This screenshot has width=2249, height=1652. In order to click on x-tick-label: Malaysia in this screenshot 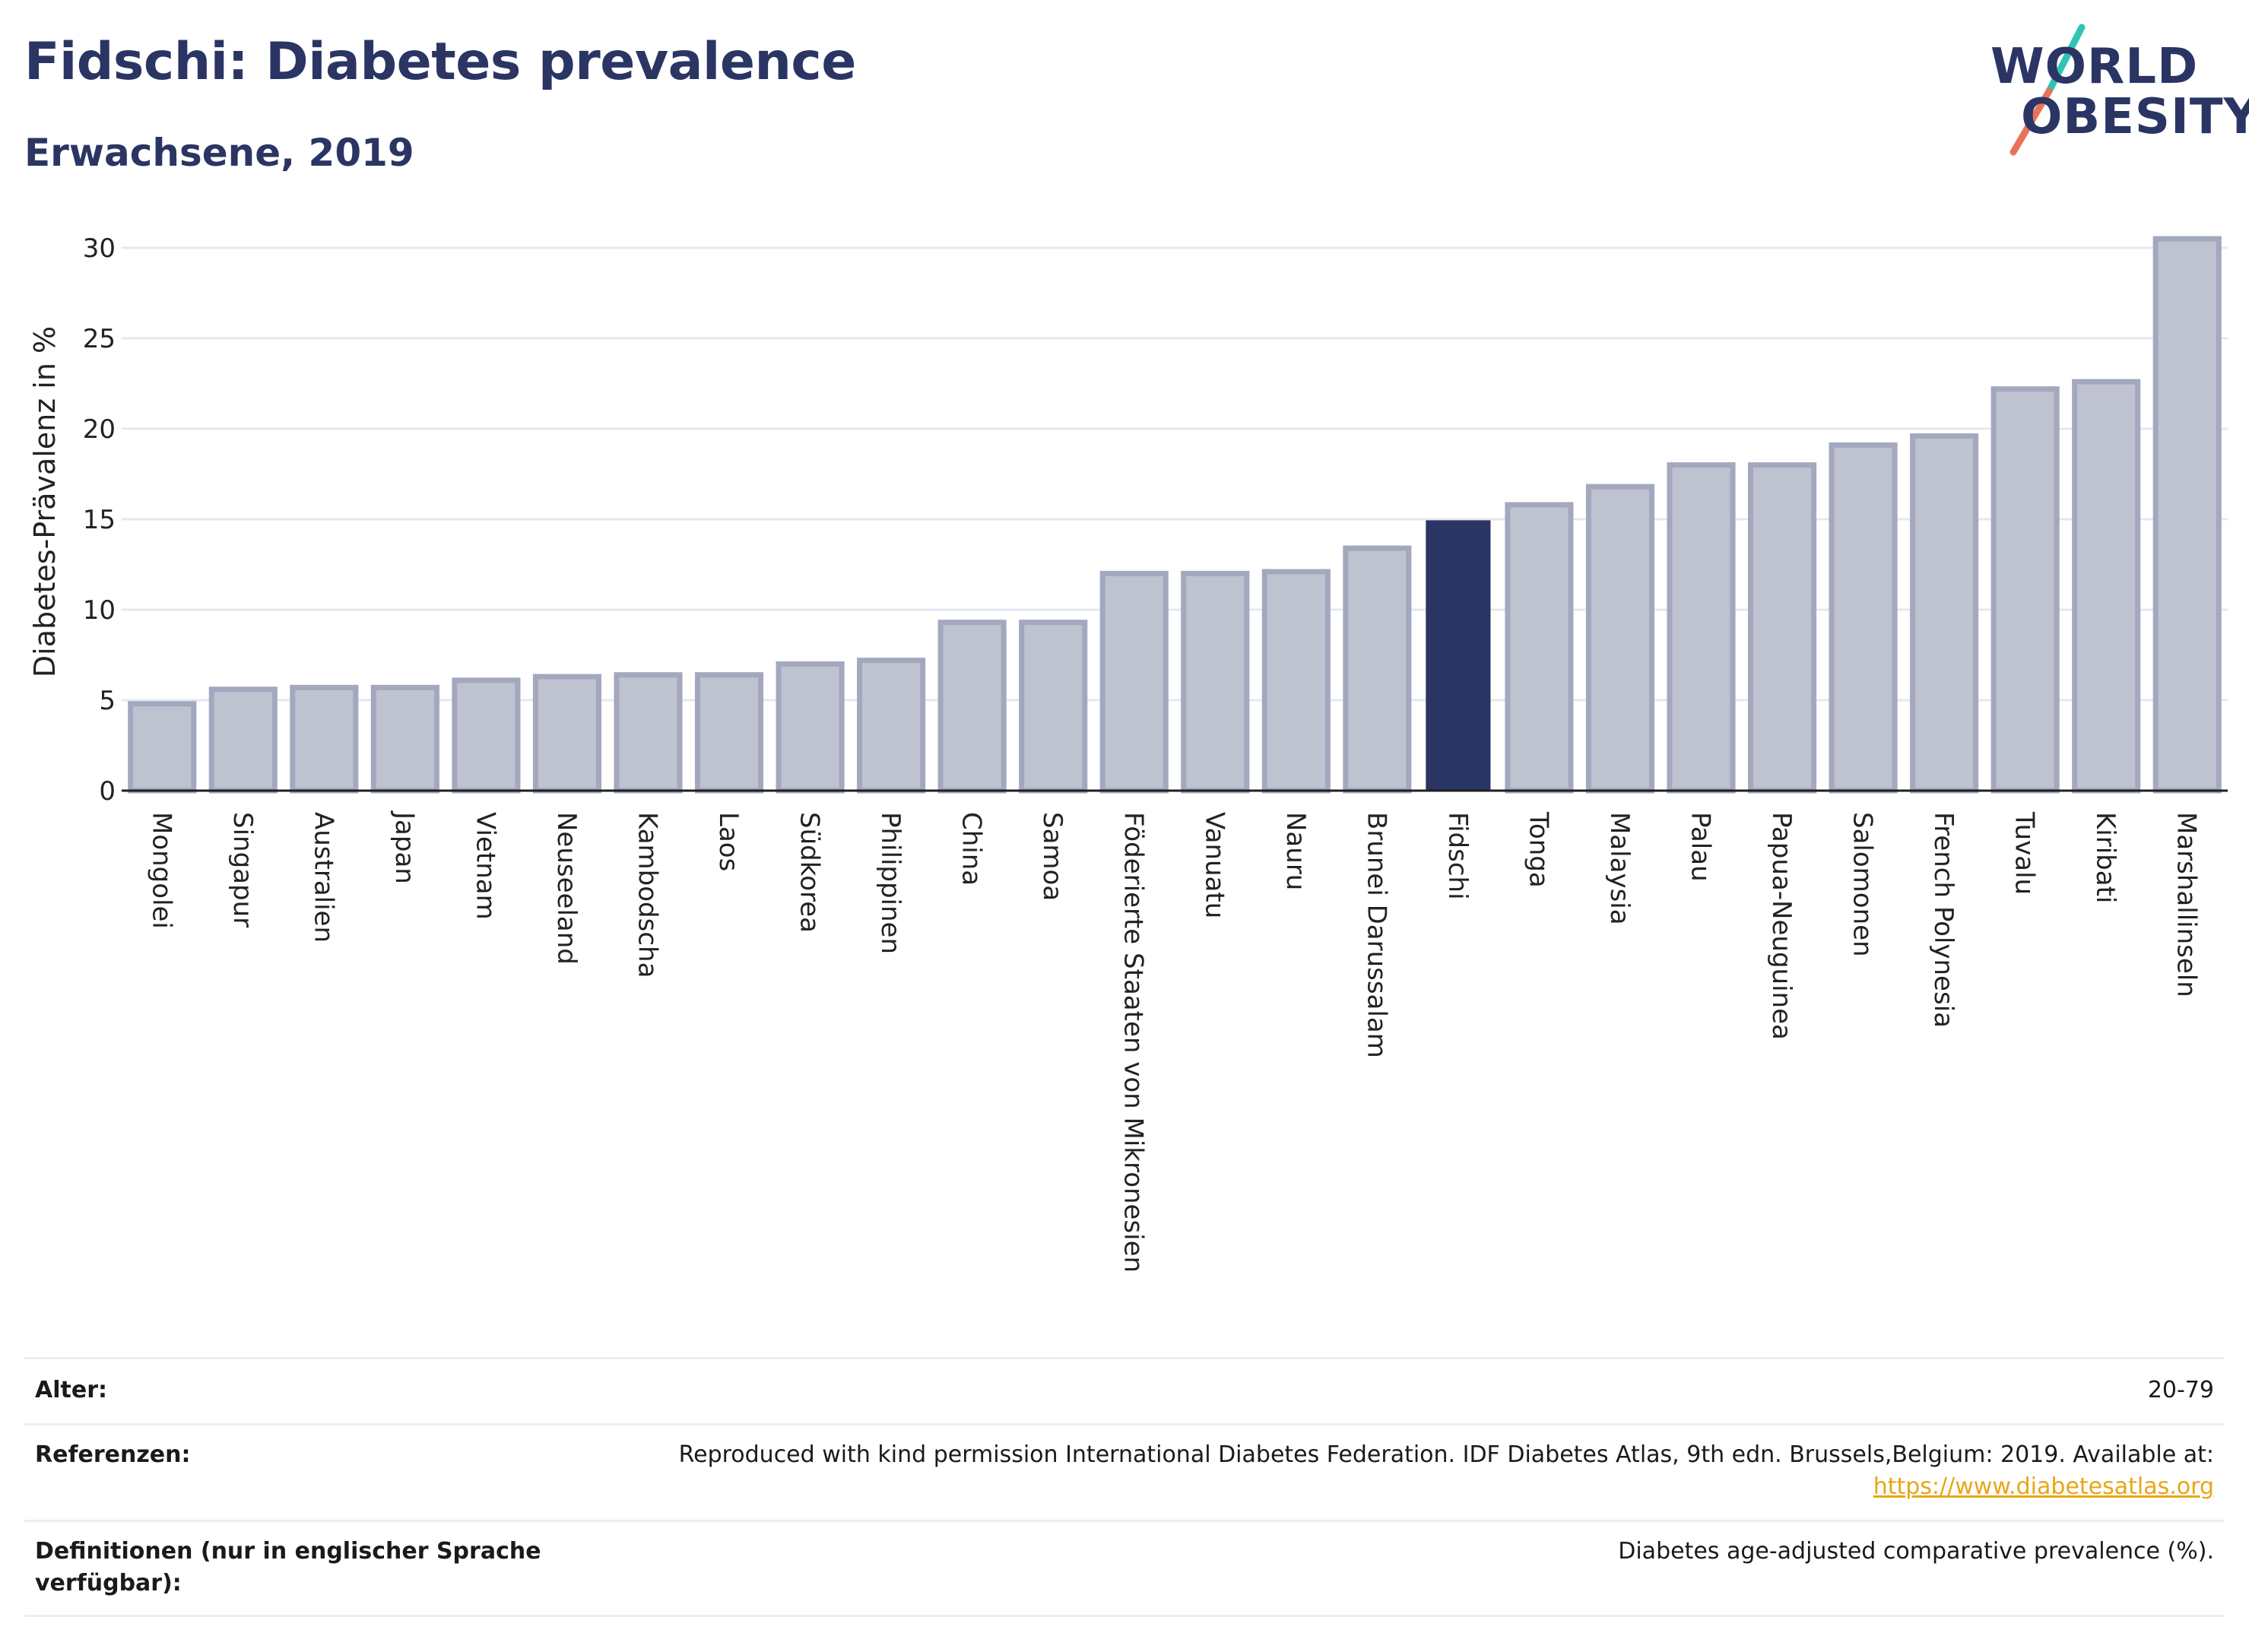, I will do `click(1619, 868)`.